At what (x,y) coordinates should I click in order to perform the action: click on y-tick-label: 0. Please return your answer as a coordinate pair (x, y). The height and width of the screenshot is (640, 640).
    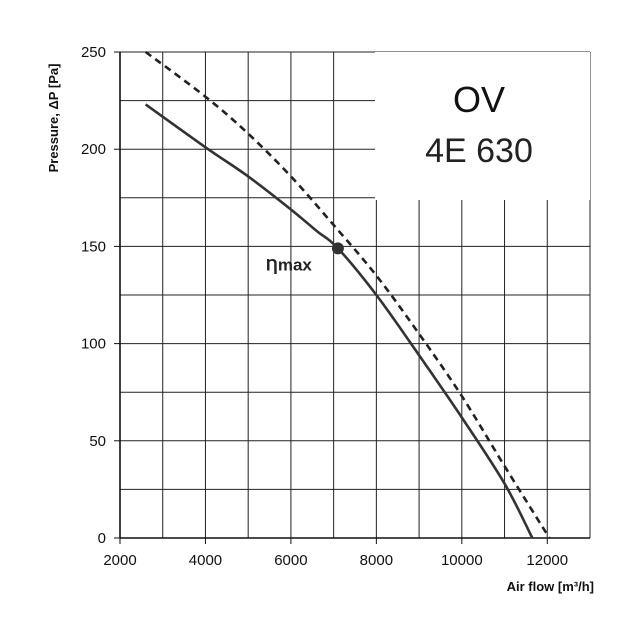
    Looking at the image, I should click on (102, 538).